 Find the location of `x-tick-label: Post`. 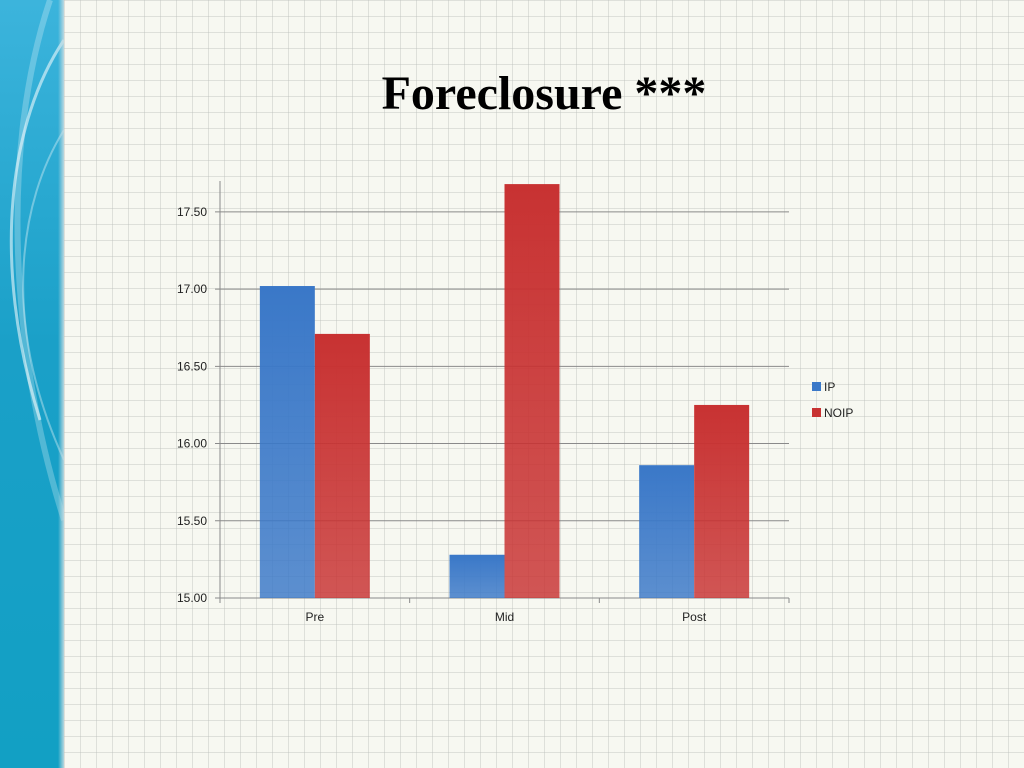

x-tick-label: Post is located at coordinates (694, 617).